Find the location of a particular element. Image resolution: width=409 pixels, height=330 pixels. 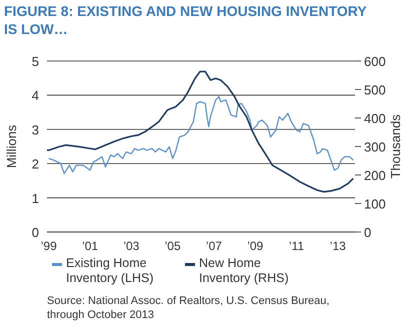

x-tick-label: ’07 is located at coordinates (214, 246).